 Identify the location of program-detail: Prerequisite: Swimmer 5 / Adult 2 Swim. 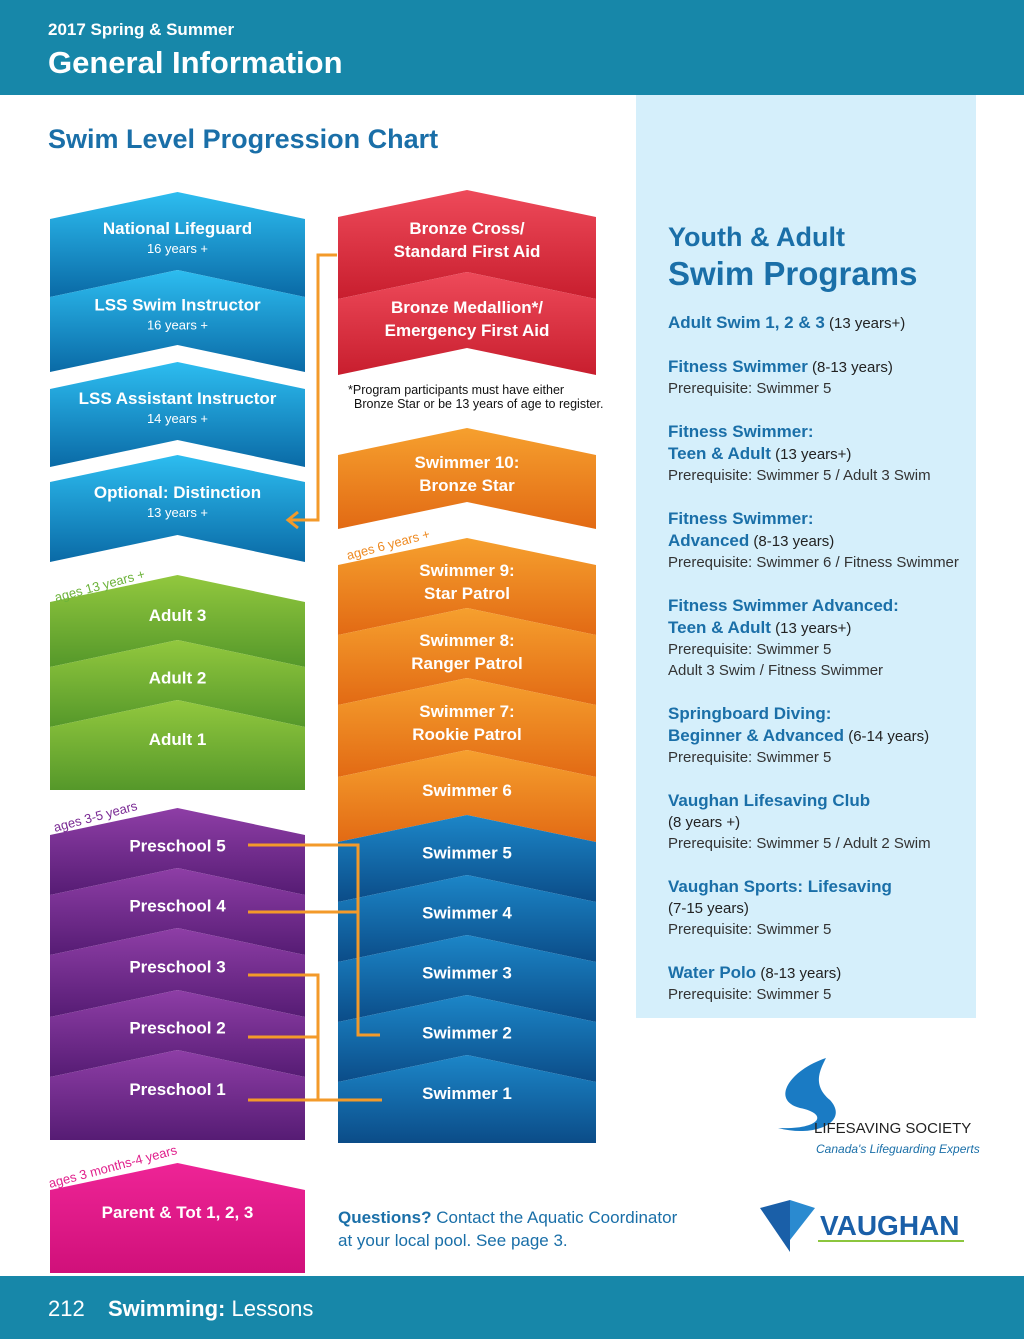
(799, 843).